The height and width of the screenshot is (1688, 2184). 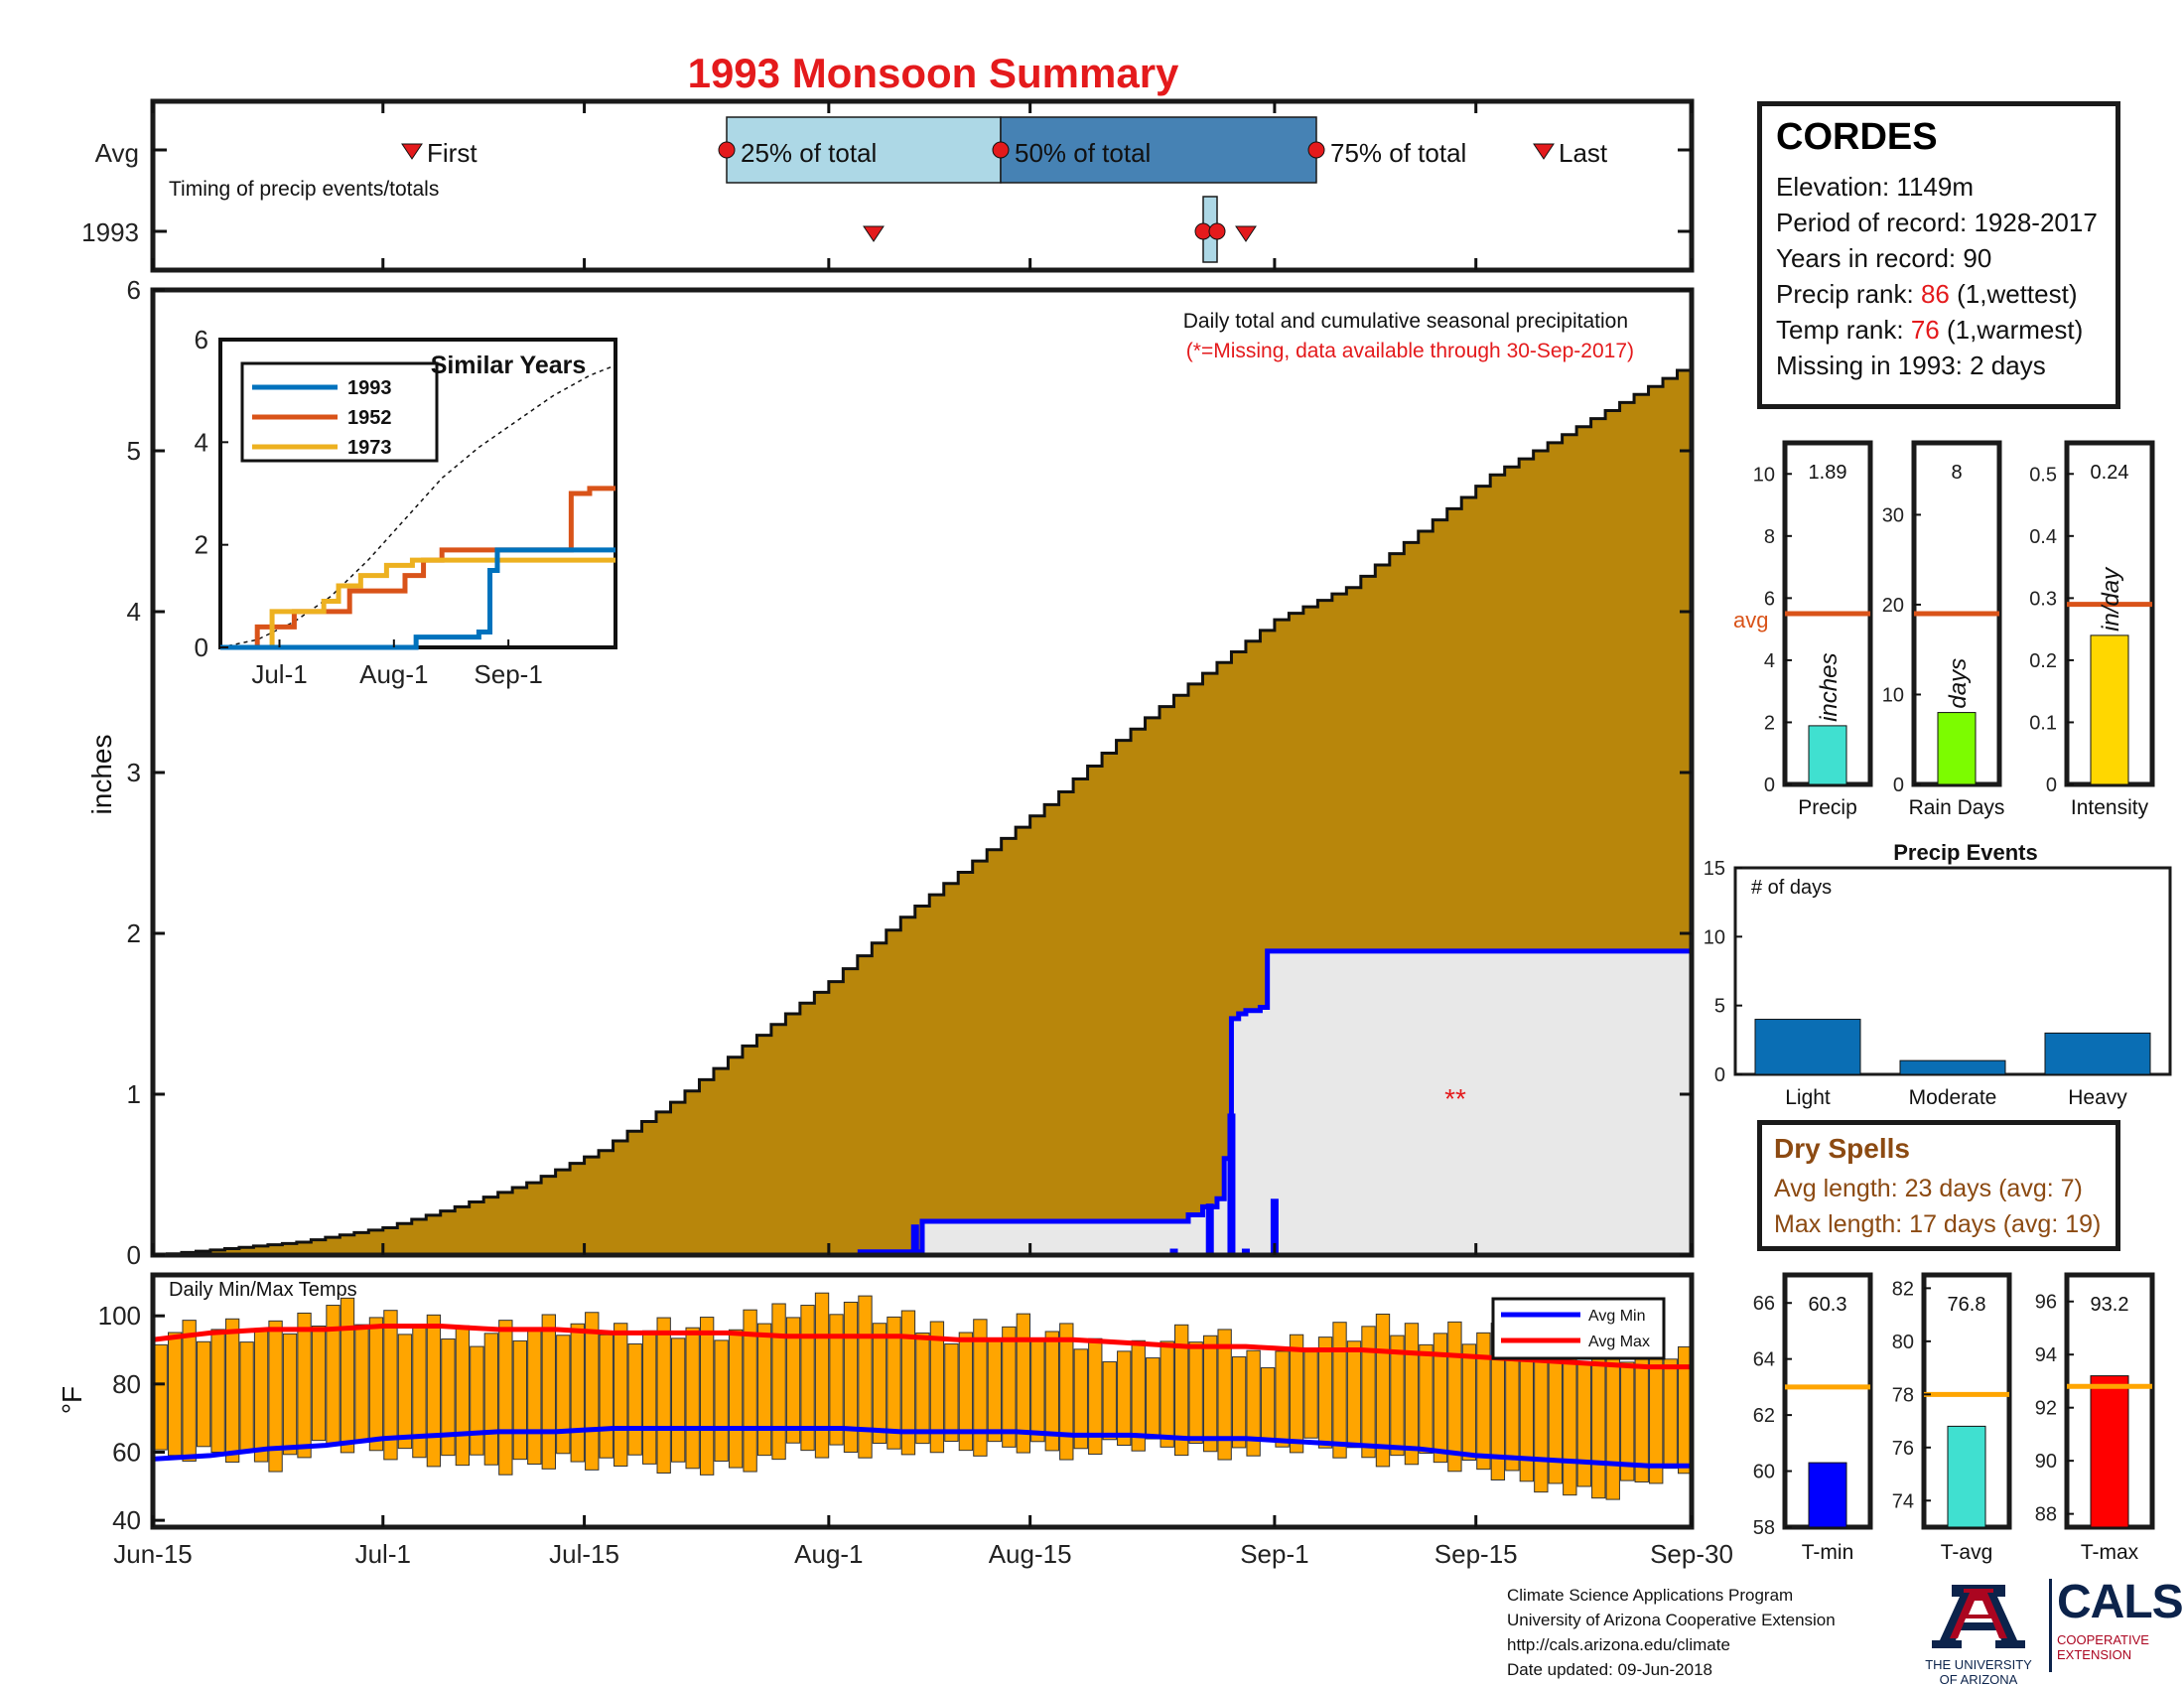 I want to click on temp-stat-label: T-max, so click(x=2110, y=1552).